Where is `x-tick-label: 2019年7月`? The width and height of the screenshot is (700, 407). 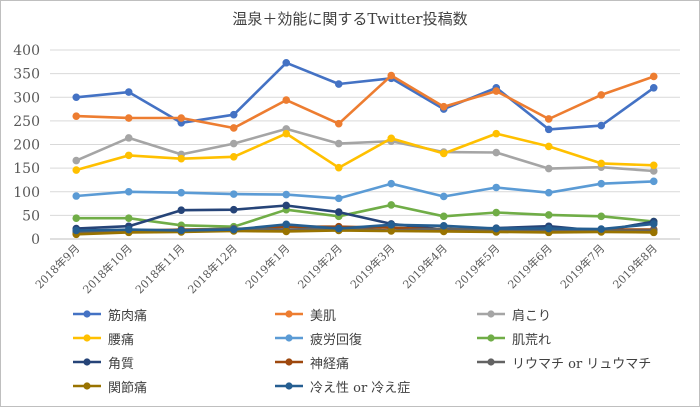 x-tick-label: 2019年7月 is located at coordinates (582, 266).